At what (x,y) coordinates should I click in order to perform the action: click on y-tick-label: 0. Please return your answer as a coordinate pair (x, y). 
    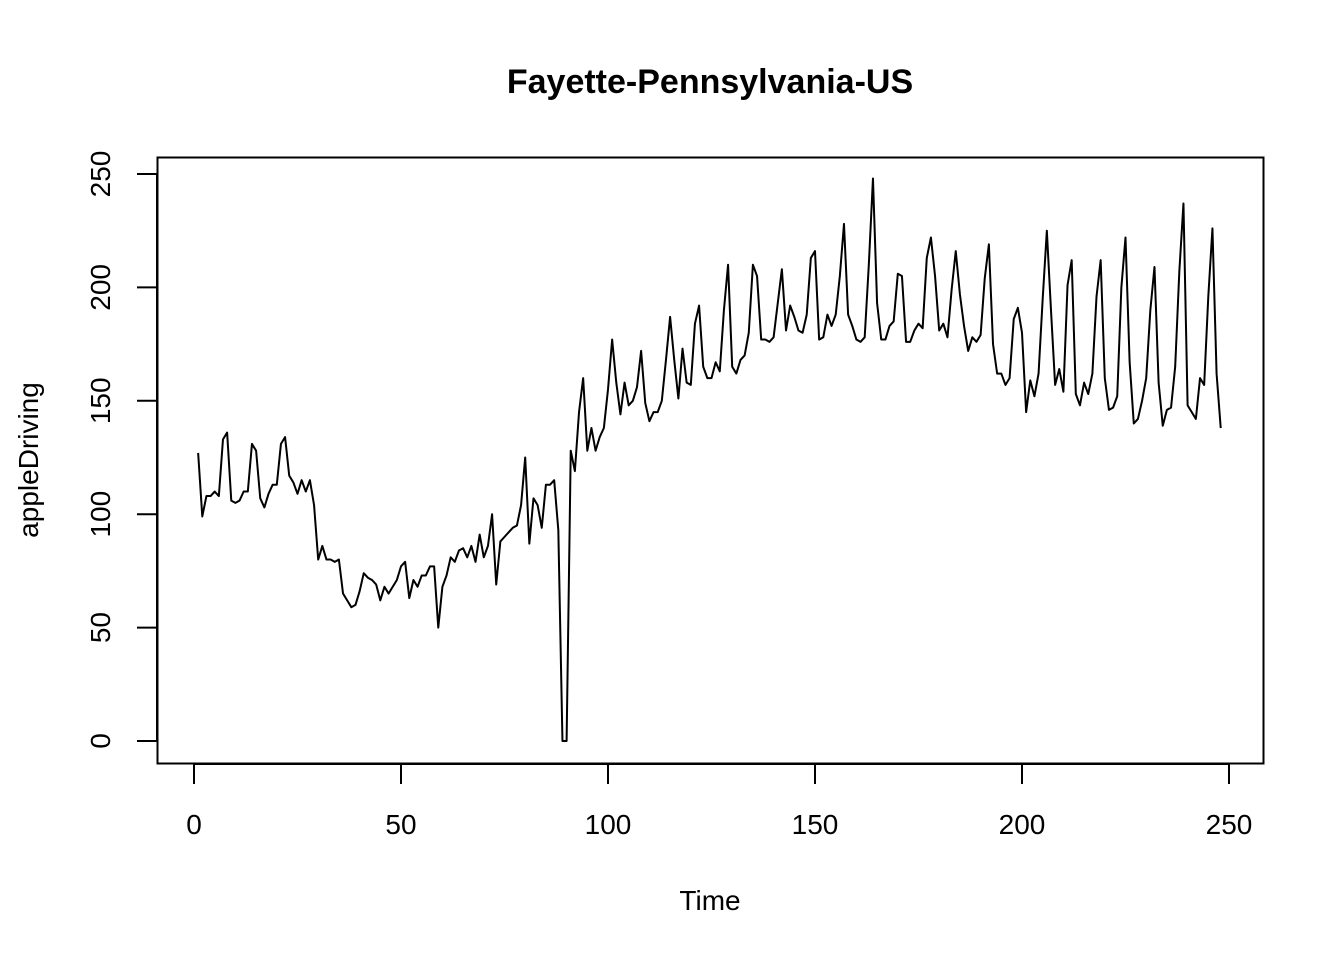
    Looking at the image, I should click on (100, 741).